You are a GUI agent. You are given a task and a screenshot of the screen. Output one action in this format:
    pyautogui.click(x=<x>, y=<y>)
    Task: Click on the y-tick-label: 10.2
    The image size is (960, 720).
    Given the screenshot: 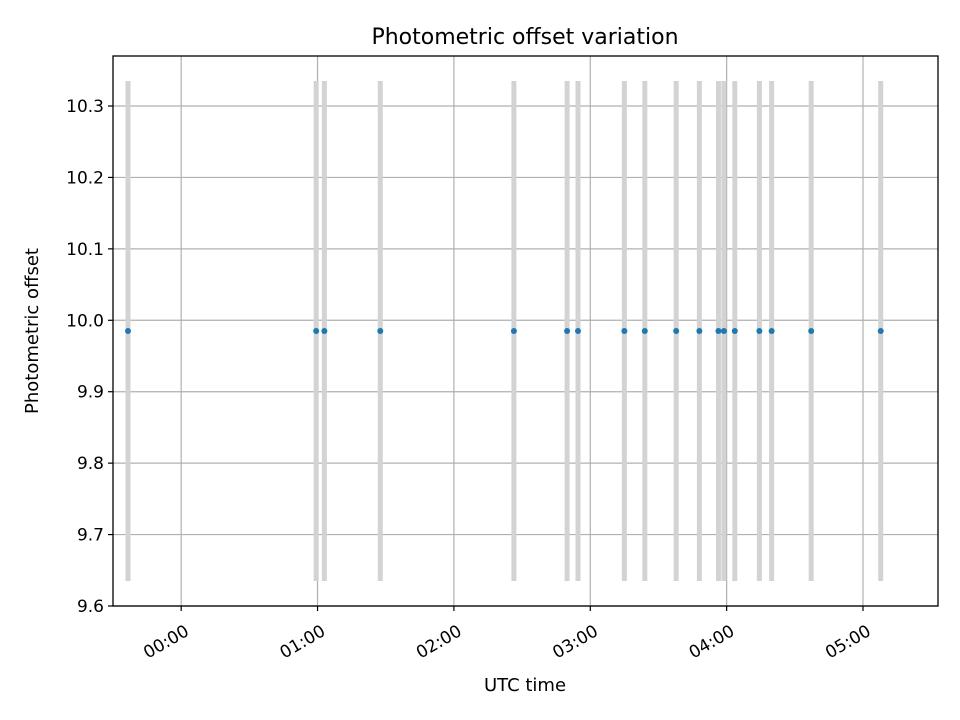 What is the action you would take?
    pyautogui.click(x=85, y=178)
    